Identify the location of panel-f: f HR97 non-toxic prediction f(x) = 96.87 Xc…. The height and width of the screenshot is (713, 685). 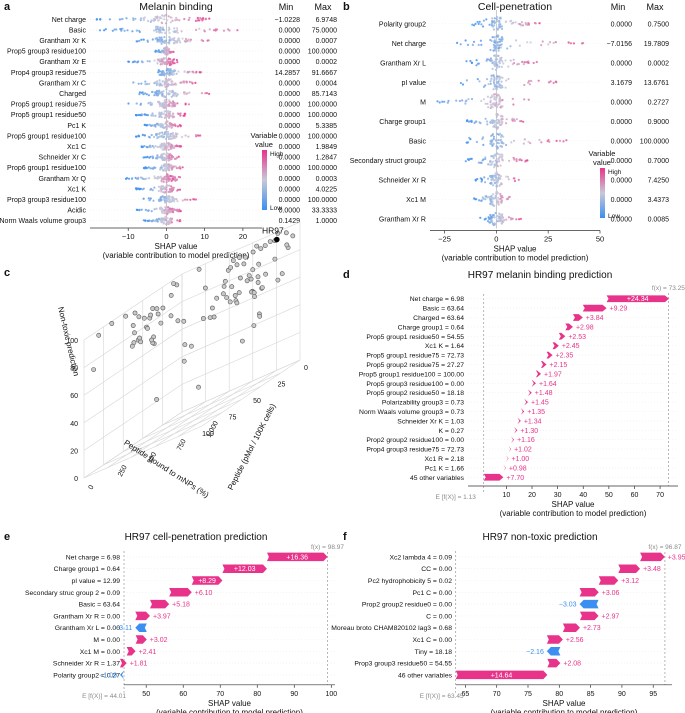
(508, 622).